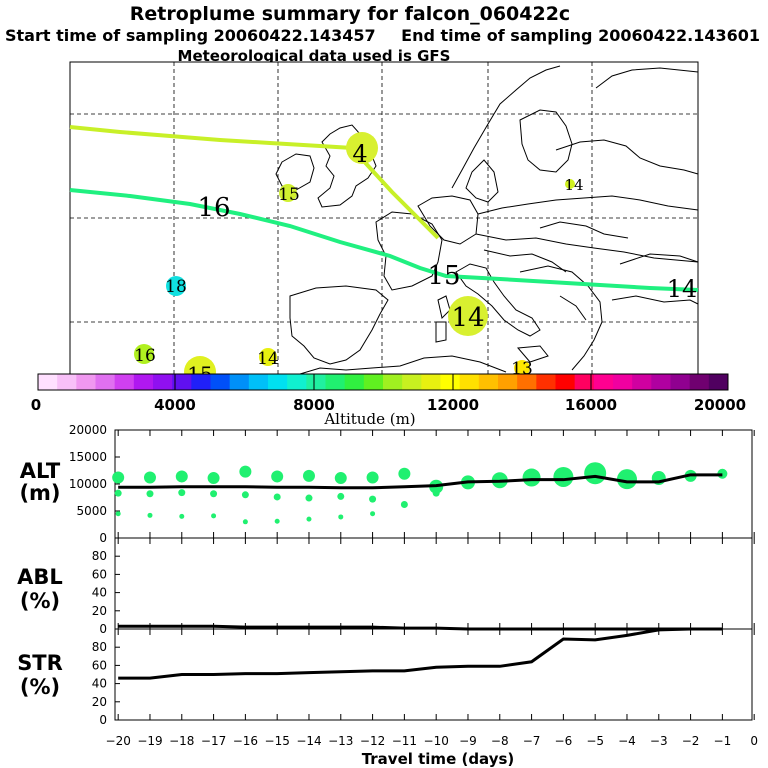 The width and height of the screenshot is (768, 768). I want to click on x-tick-label: −3, so click(659, 741).